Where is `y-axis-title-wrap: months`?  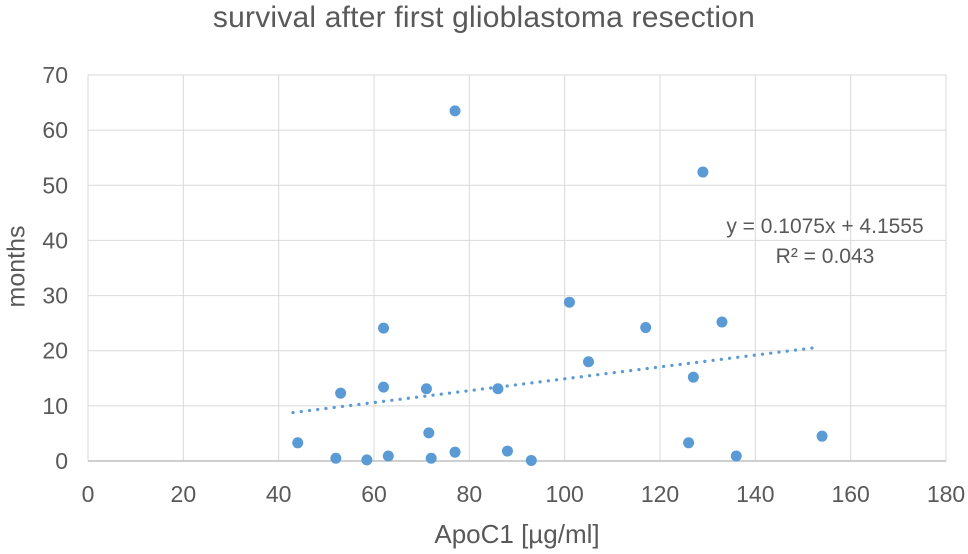
y-axis-title-wrap: months is located at coordinates (17, 266).